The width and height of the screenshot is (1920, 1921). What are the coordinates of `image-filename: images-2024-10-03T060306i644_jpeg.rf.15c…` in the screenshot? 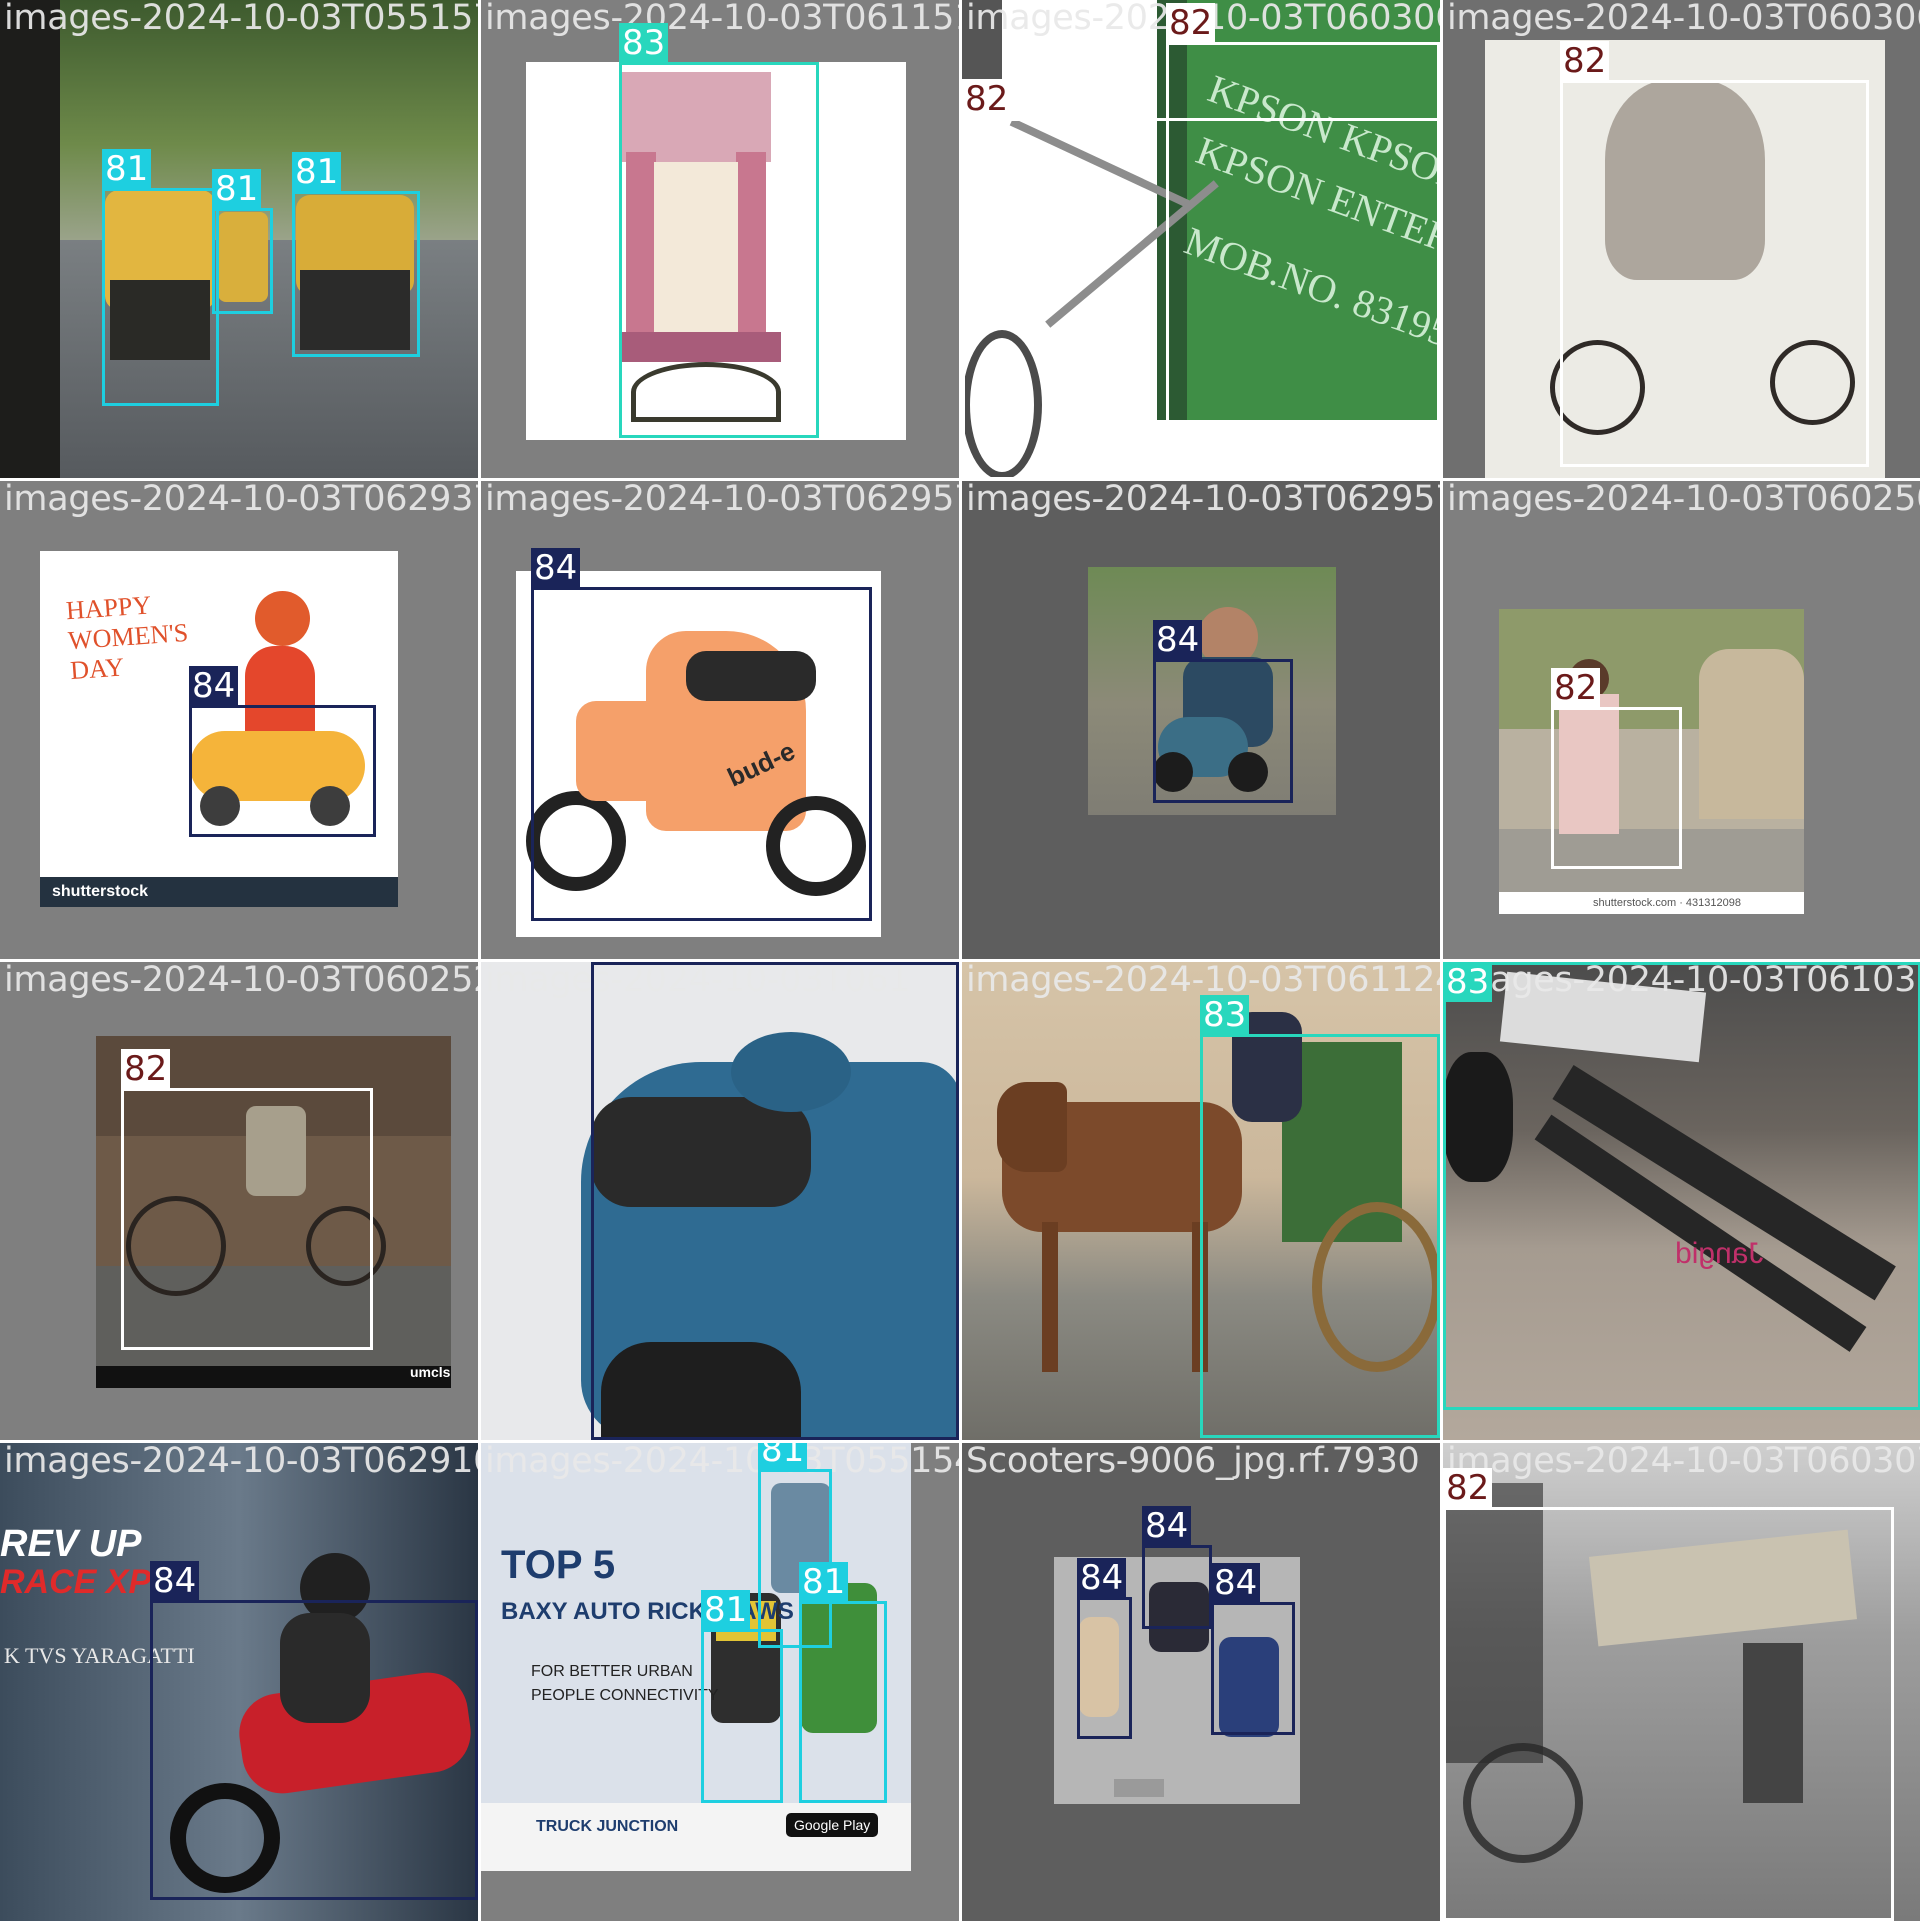 It's located at (1683, 19).